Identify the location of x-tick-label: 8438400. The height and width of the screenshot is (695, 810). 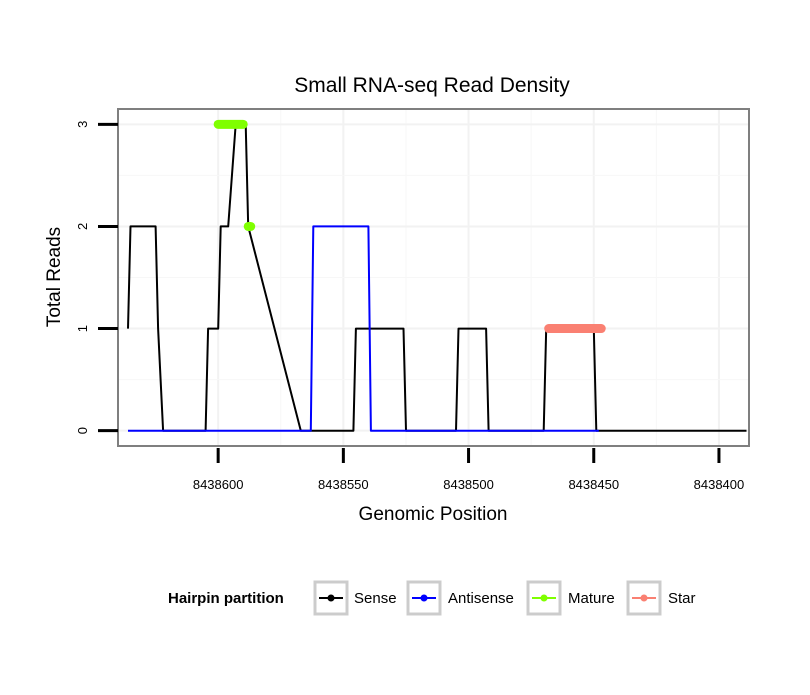
(719, 484).